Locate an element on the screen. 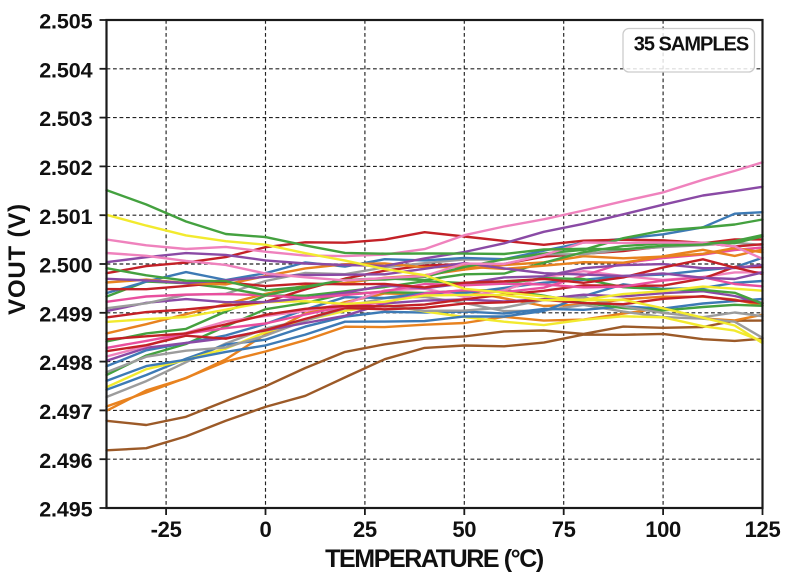 This screenshot has width=793, height=581. svg-text: 75 is located at coordinates (564, 529).